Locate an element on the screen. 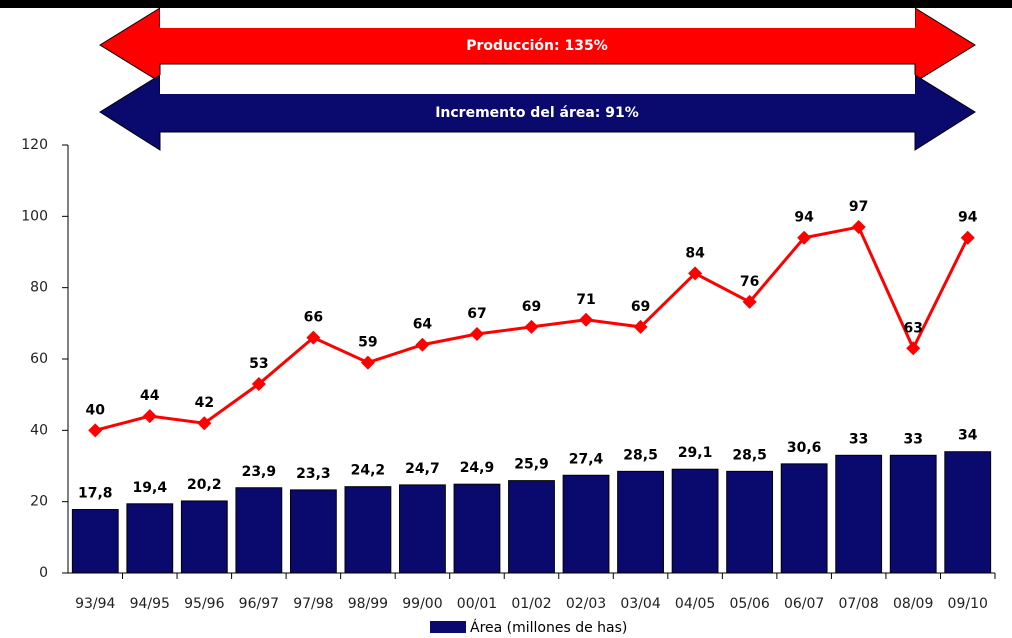  point-label: 71 is located at coordinates (585, 300).